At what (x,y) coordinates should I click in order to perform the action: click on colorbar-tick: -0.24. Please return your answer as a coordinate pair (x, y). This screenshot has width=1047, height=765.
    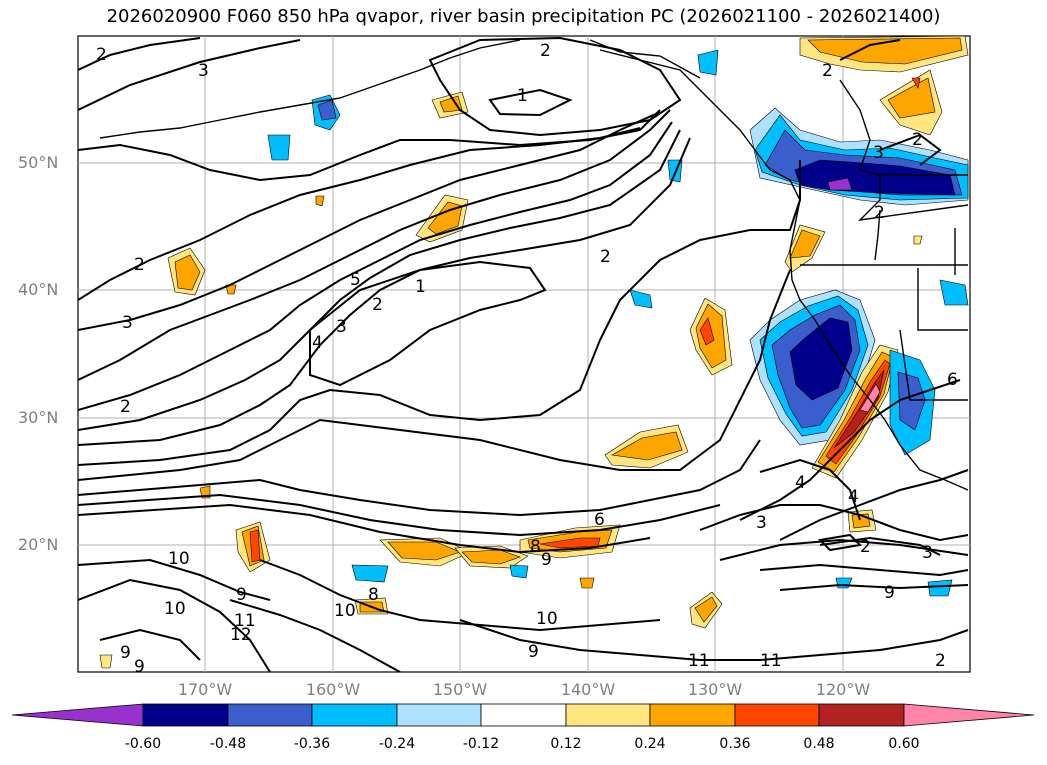
    Looking at the image, I should click on (397, 744).